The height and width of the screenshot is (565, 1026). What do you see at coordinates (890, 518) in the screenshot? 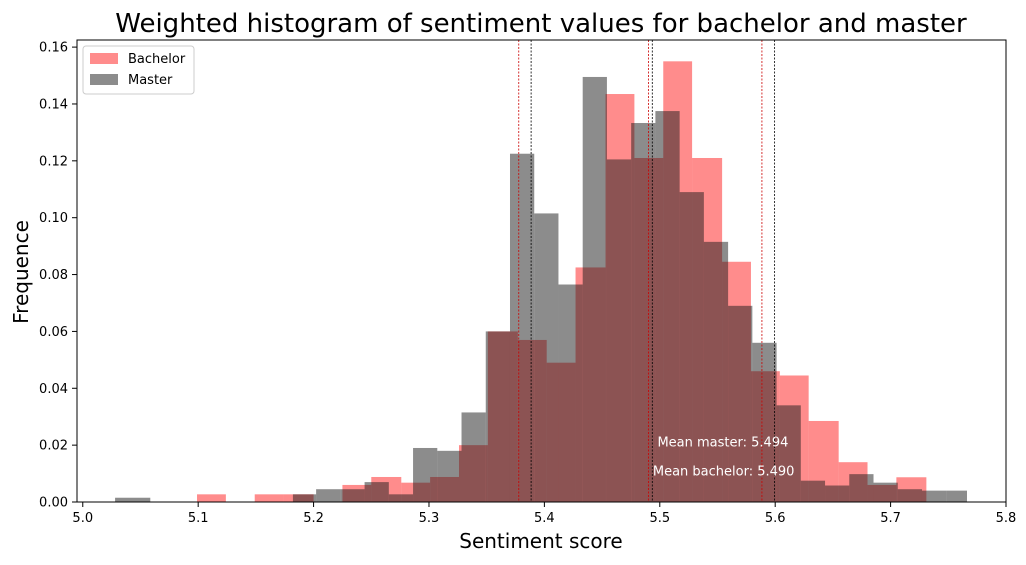
I see `x-tick-label: 5.7` at bounding box center [890, 518].